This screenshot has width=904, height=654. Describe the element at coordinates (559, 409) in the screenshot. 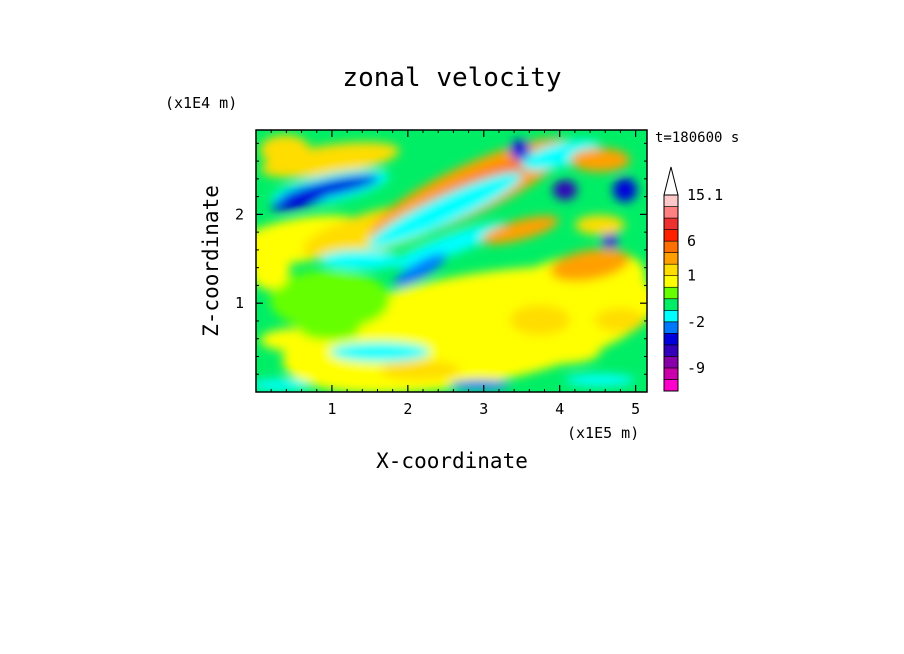

I see `x-tick-label: 4` at that location.